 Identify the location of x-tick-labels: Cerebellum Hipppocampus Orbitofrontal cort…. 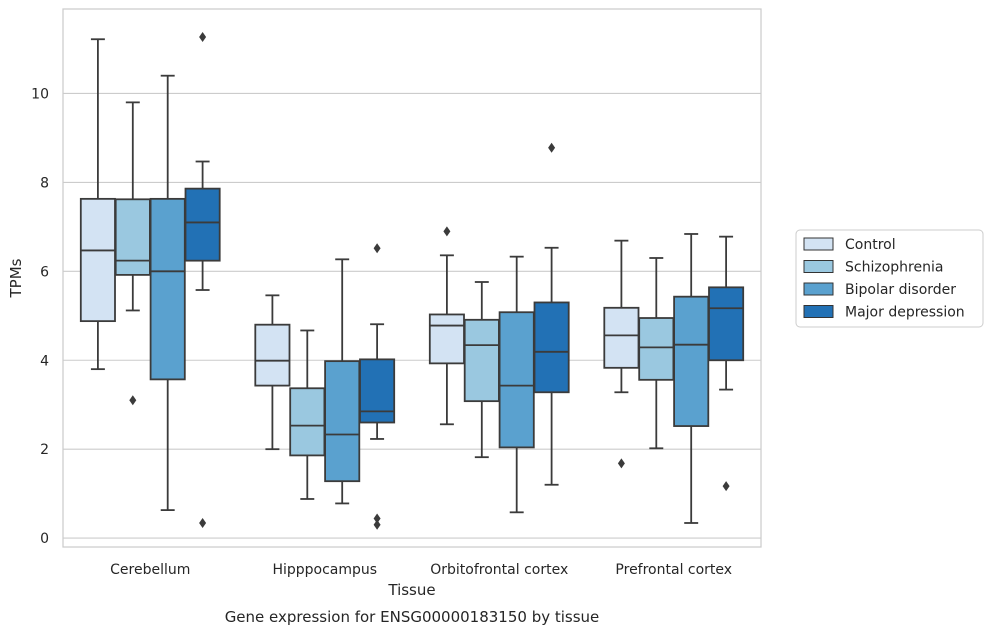
(421, 570).